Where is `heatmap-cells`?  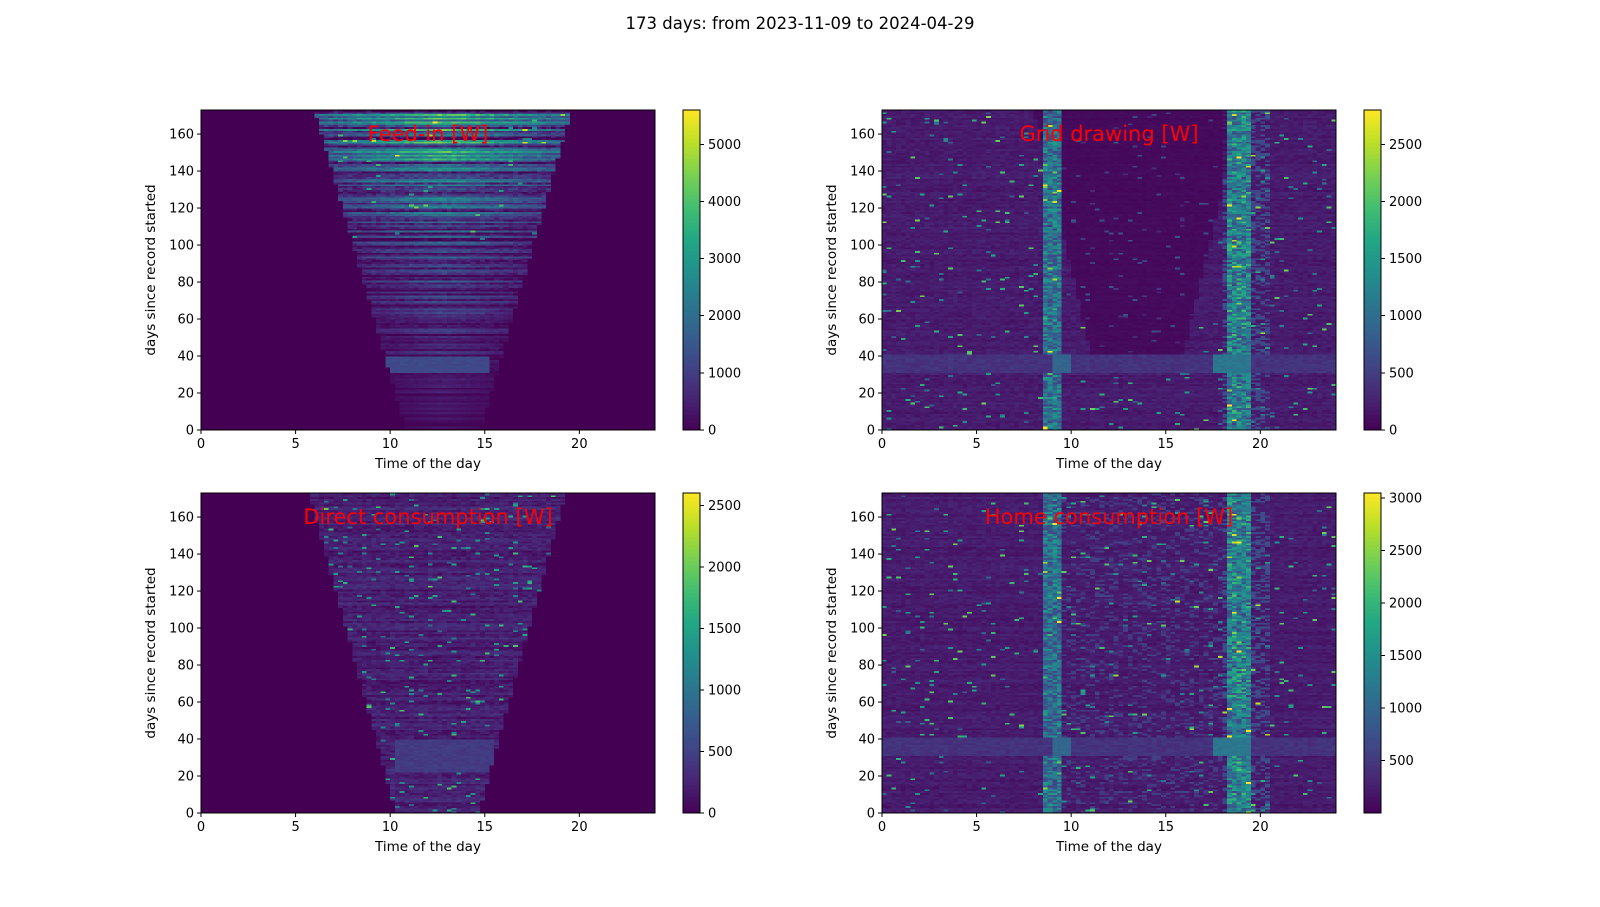
heatmap-cells is located at coordinates (428, 270).